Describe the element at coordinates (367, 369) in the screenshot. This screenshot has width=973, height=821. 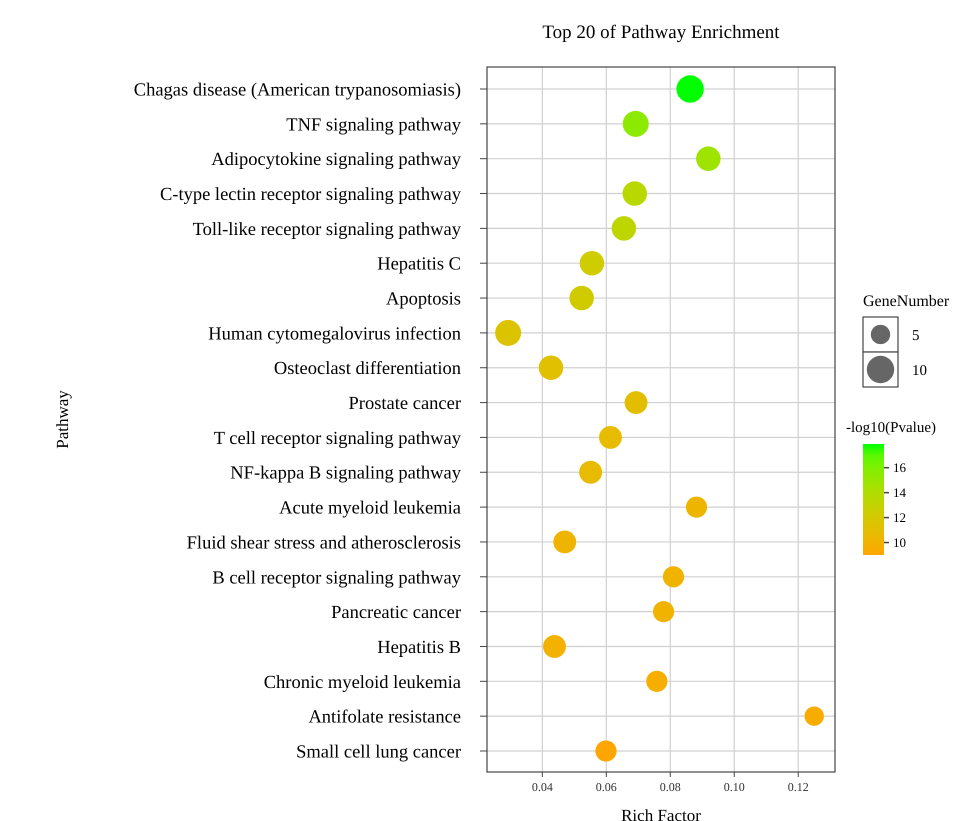
I see `y-tick-label: Osteoclast differentiation` at that location.